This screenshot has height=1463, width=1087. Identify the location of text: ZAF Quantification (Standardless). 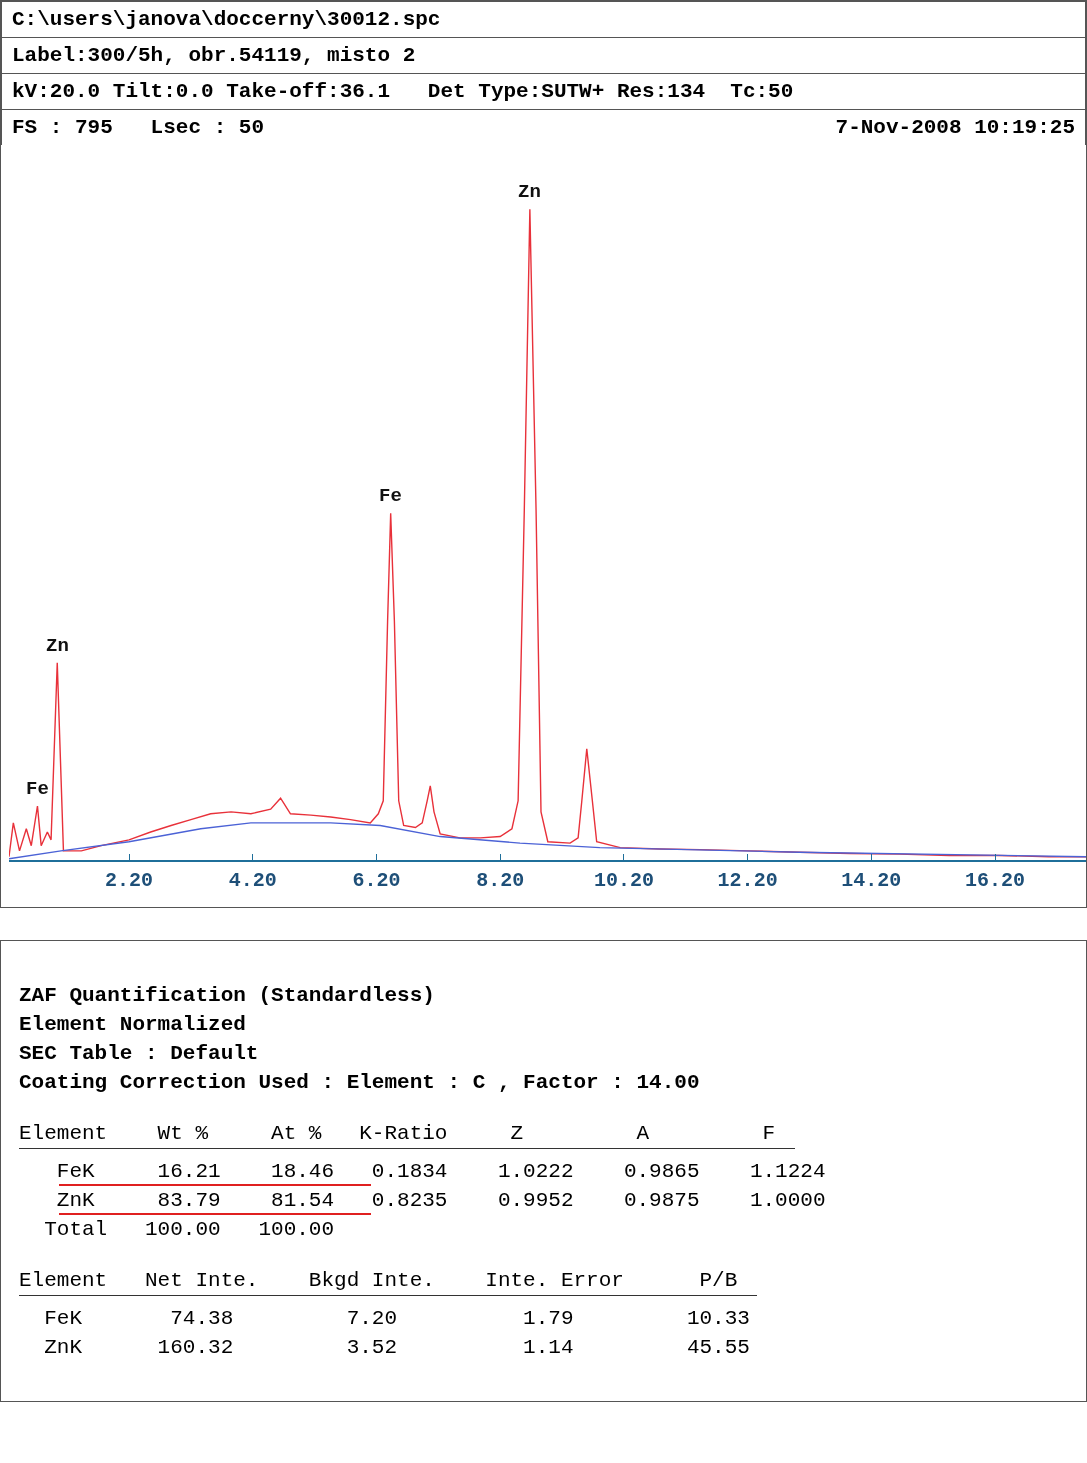
(227, 995).